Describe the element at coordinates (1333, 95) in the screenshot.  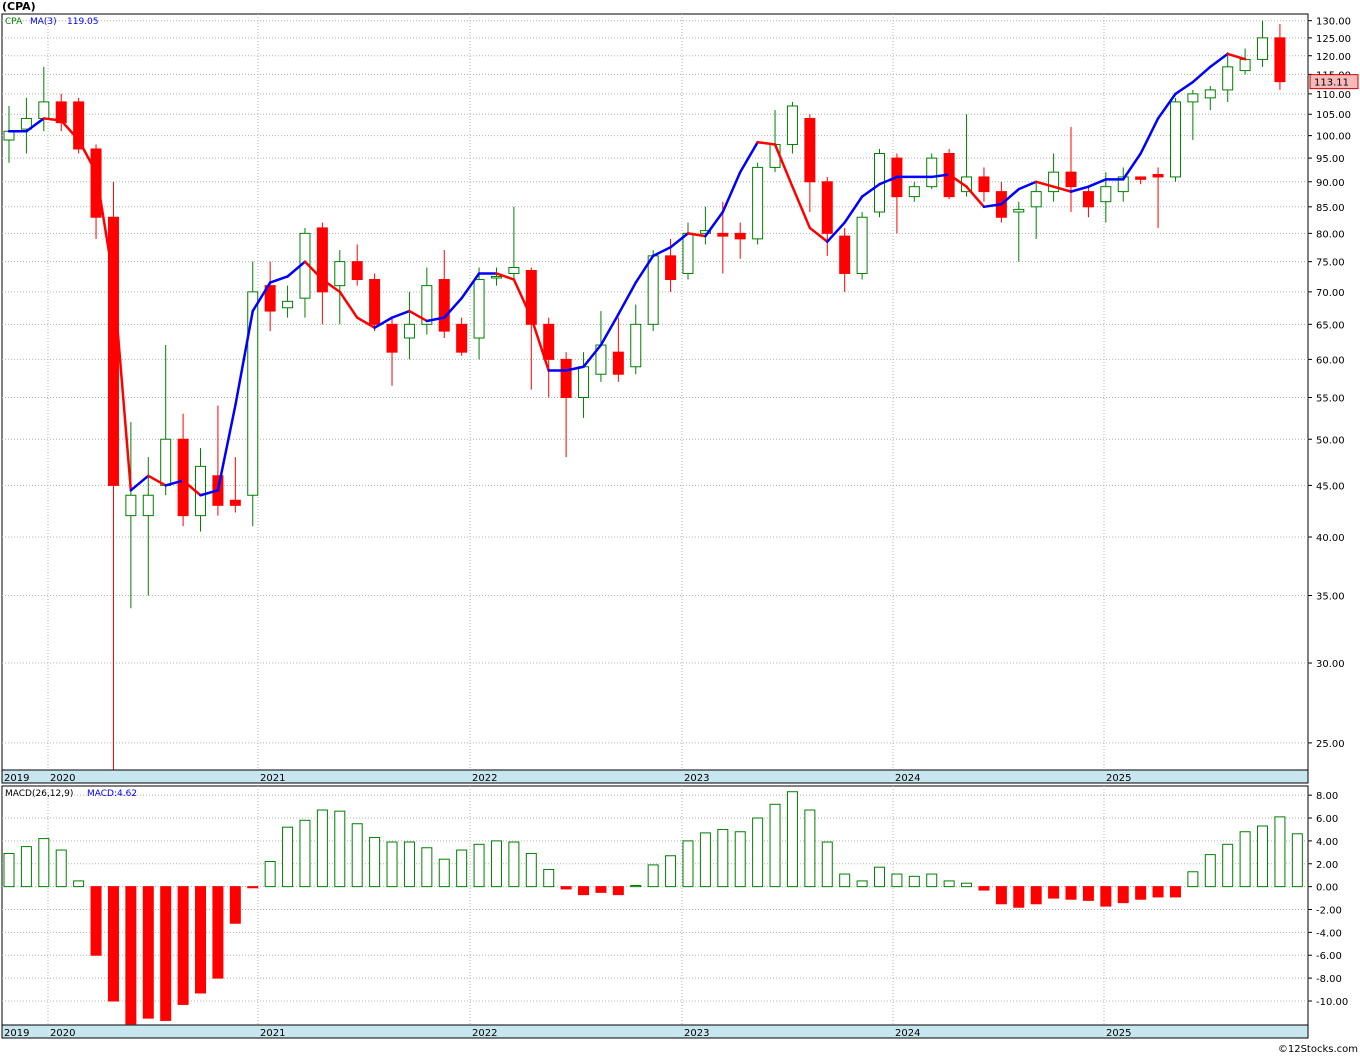
I see `price-tick-label: 110.00` at that location.